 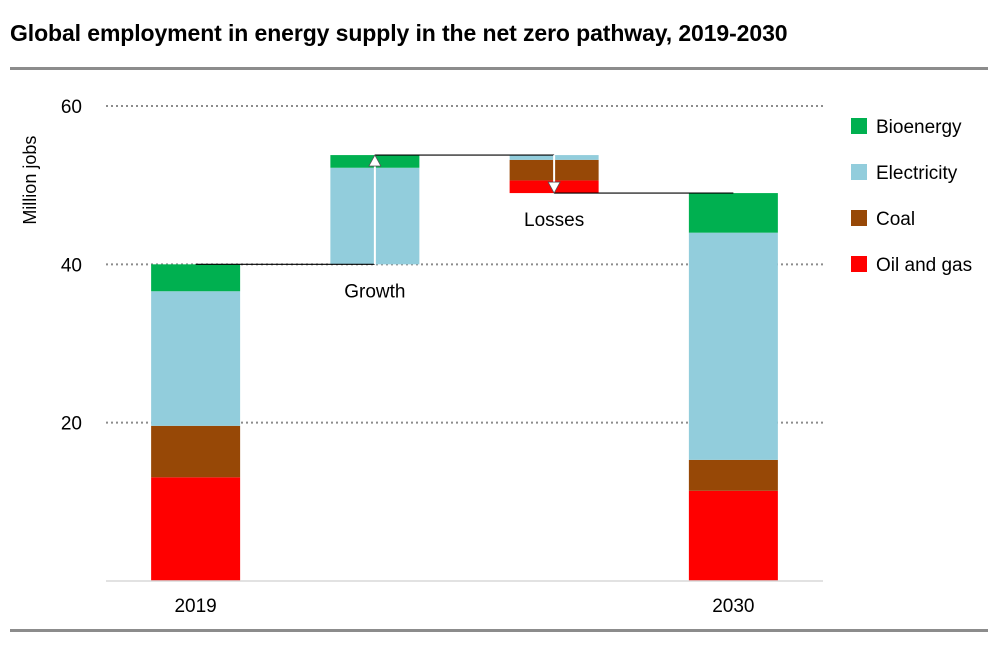 I want to click on x-tick-labels: 2019 2030, so click(x=464, y=606).